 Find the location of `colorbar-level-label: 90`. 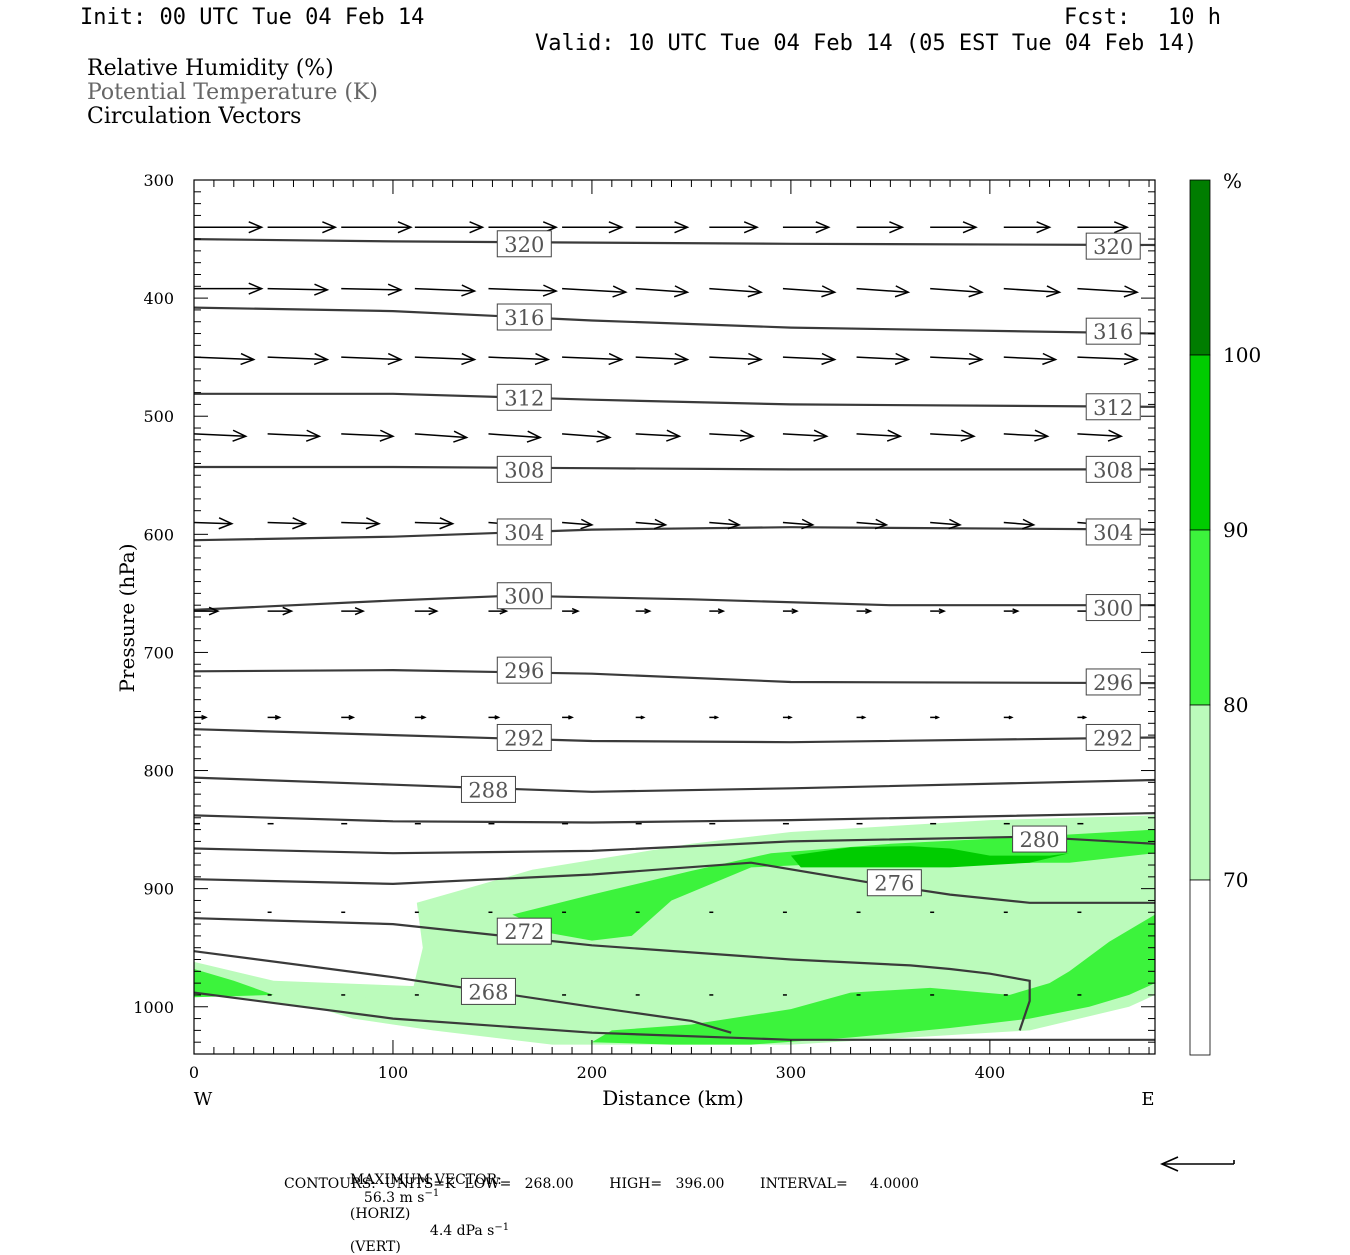

colorbar-level-label: 90 is located at coordinates (1235, 530).